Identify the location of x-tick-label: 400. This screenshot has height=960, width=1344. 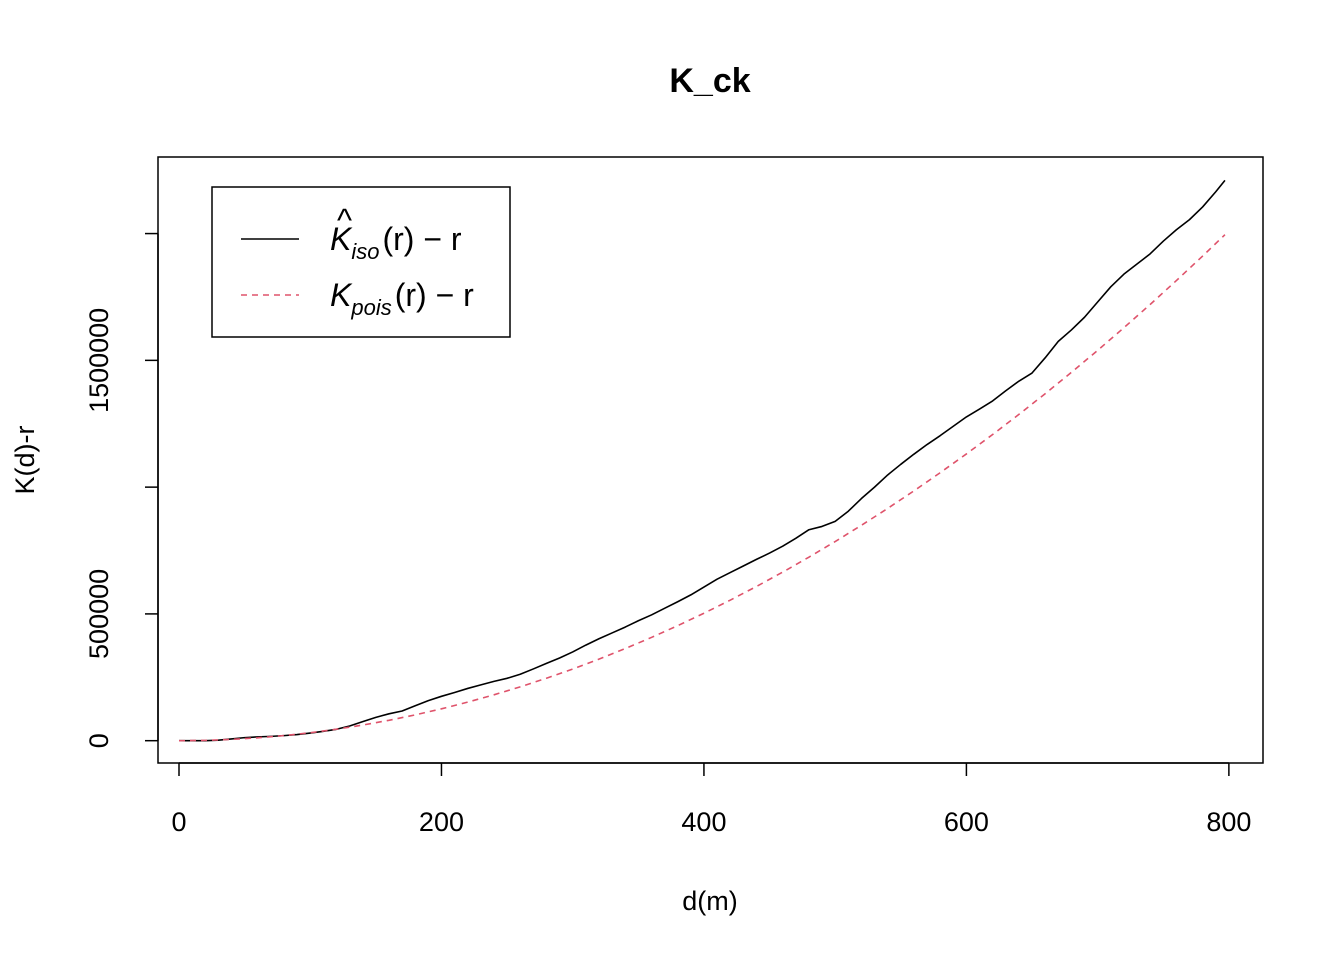
(703, 822).